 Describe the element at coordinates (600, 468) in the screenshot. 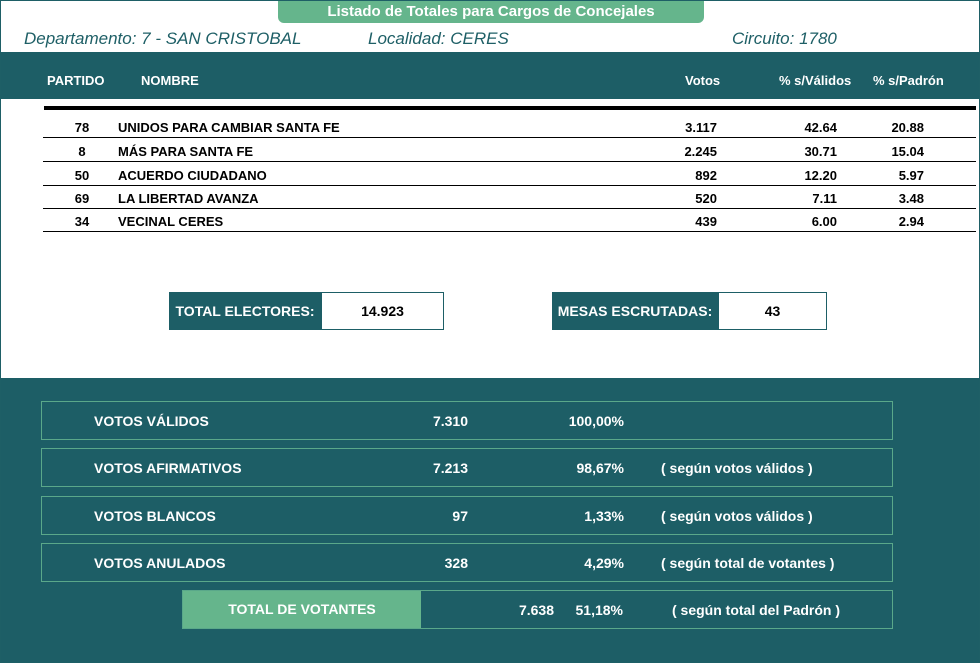

I see `summary-percent: 98,67%` at that location.